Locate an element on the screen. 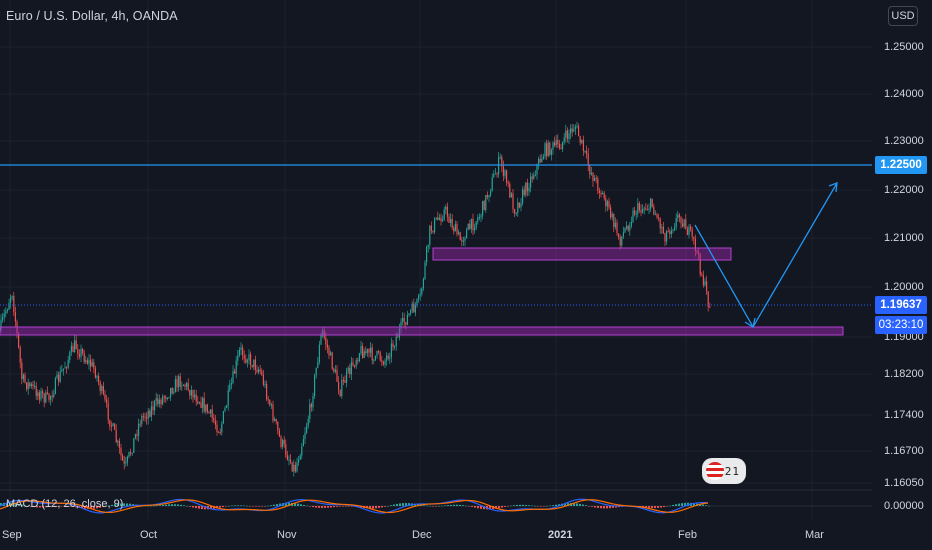  level-price-badge: 1.22500 is located at coordinates (901, 165).